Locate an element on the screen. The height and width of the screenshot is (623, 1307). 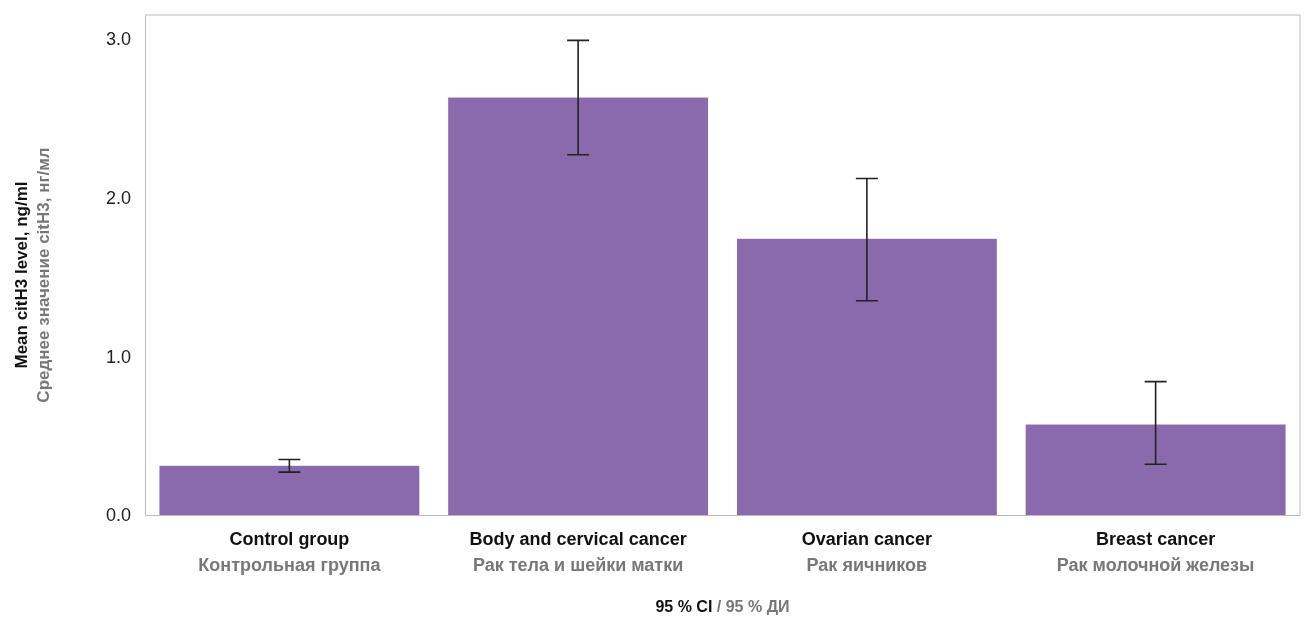
y-tick-label: 0.0 is located at coordinates (118, 515).